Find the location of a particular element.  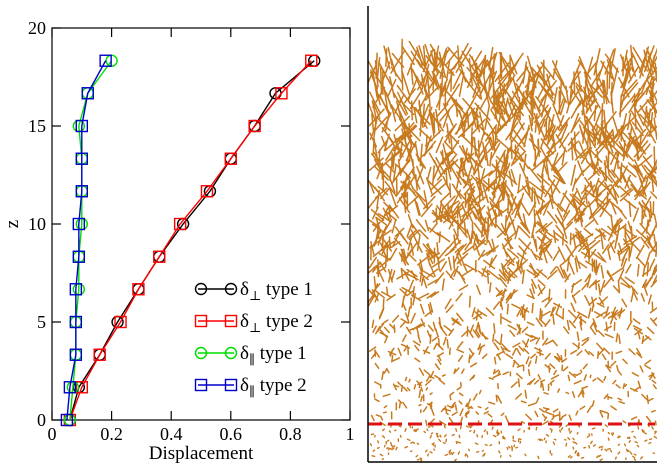

legend-marker is located at coordinates (201, 353).